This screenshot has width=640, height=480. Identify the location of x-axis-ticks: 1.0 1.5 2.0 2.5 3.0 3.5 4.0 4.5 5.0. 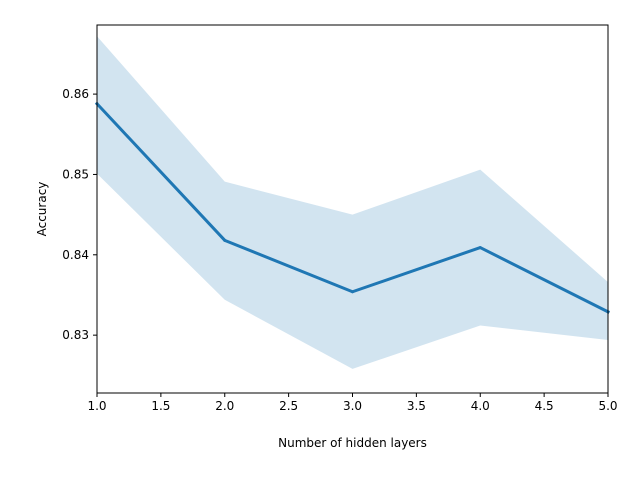
(352, 403).